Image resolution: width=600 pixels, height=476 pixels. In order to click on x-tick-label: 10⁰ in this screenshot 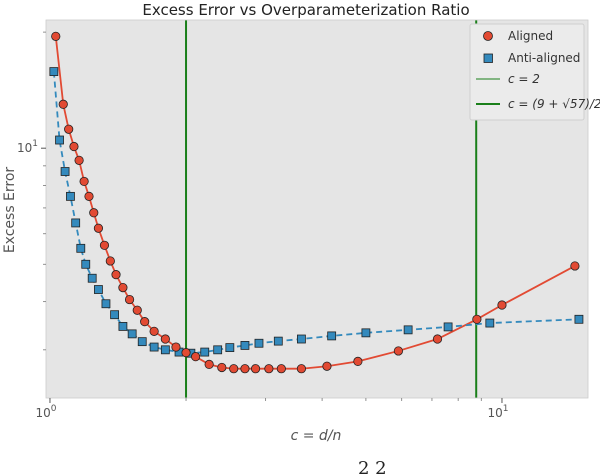, I will do `click(45, 412)`.